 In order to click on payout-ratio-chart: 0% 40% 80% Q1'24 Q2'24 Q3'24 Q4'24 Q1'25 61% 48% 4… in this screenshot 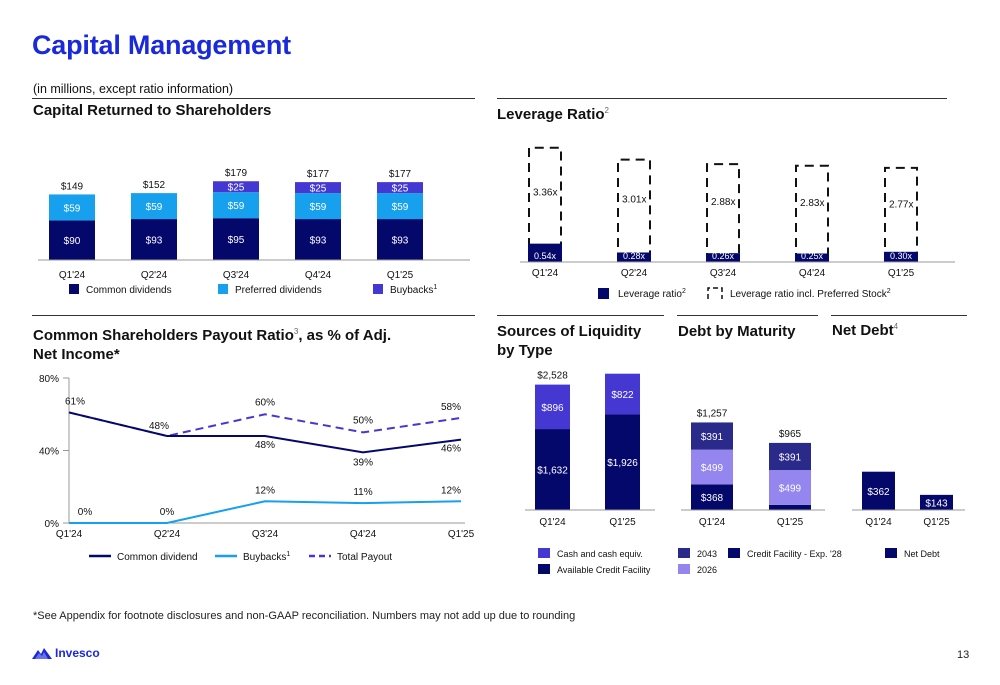, I will do `click(257, 468)`.